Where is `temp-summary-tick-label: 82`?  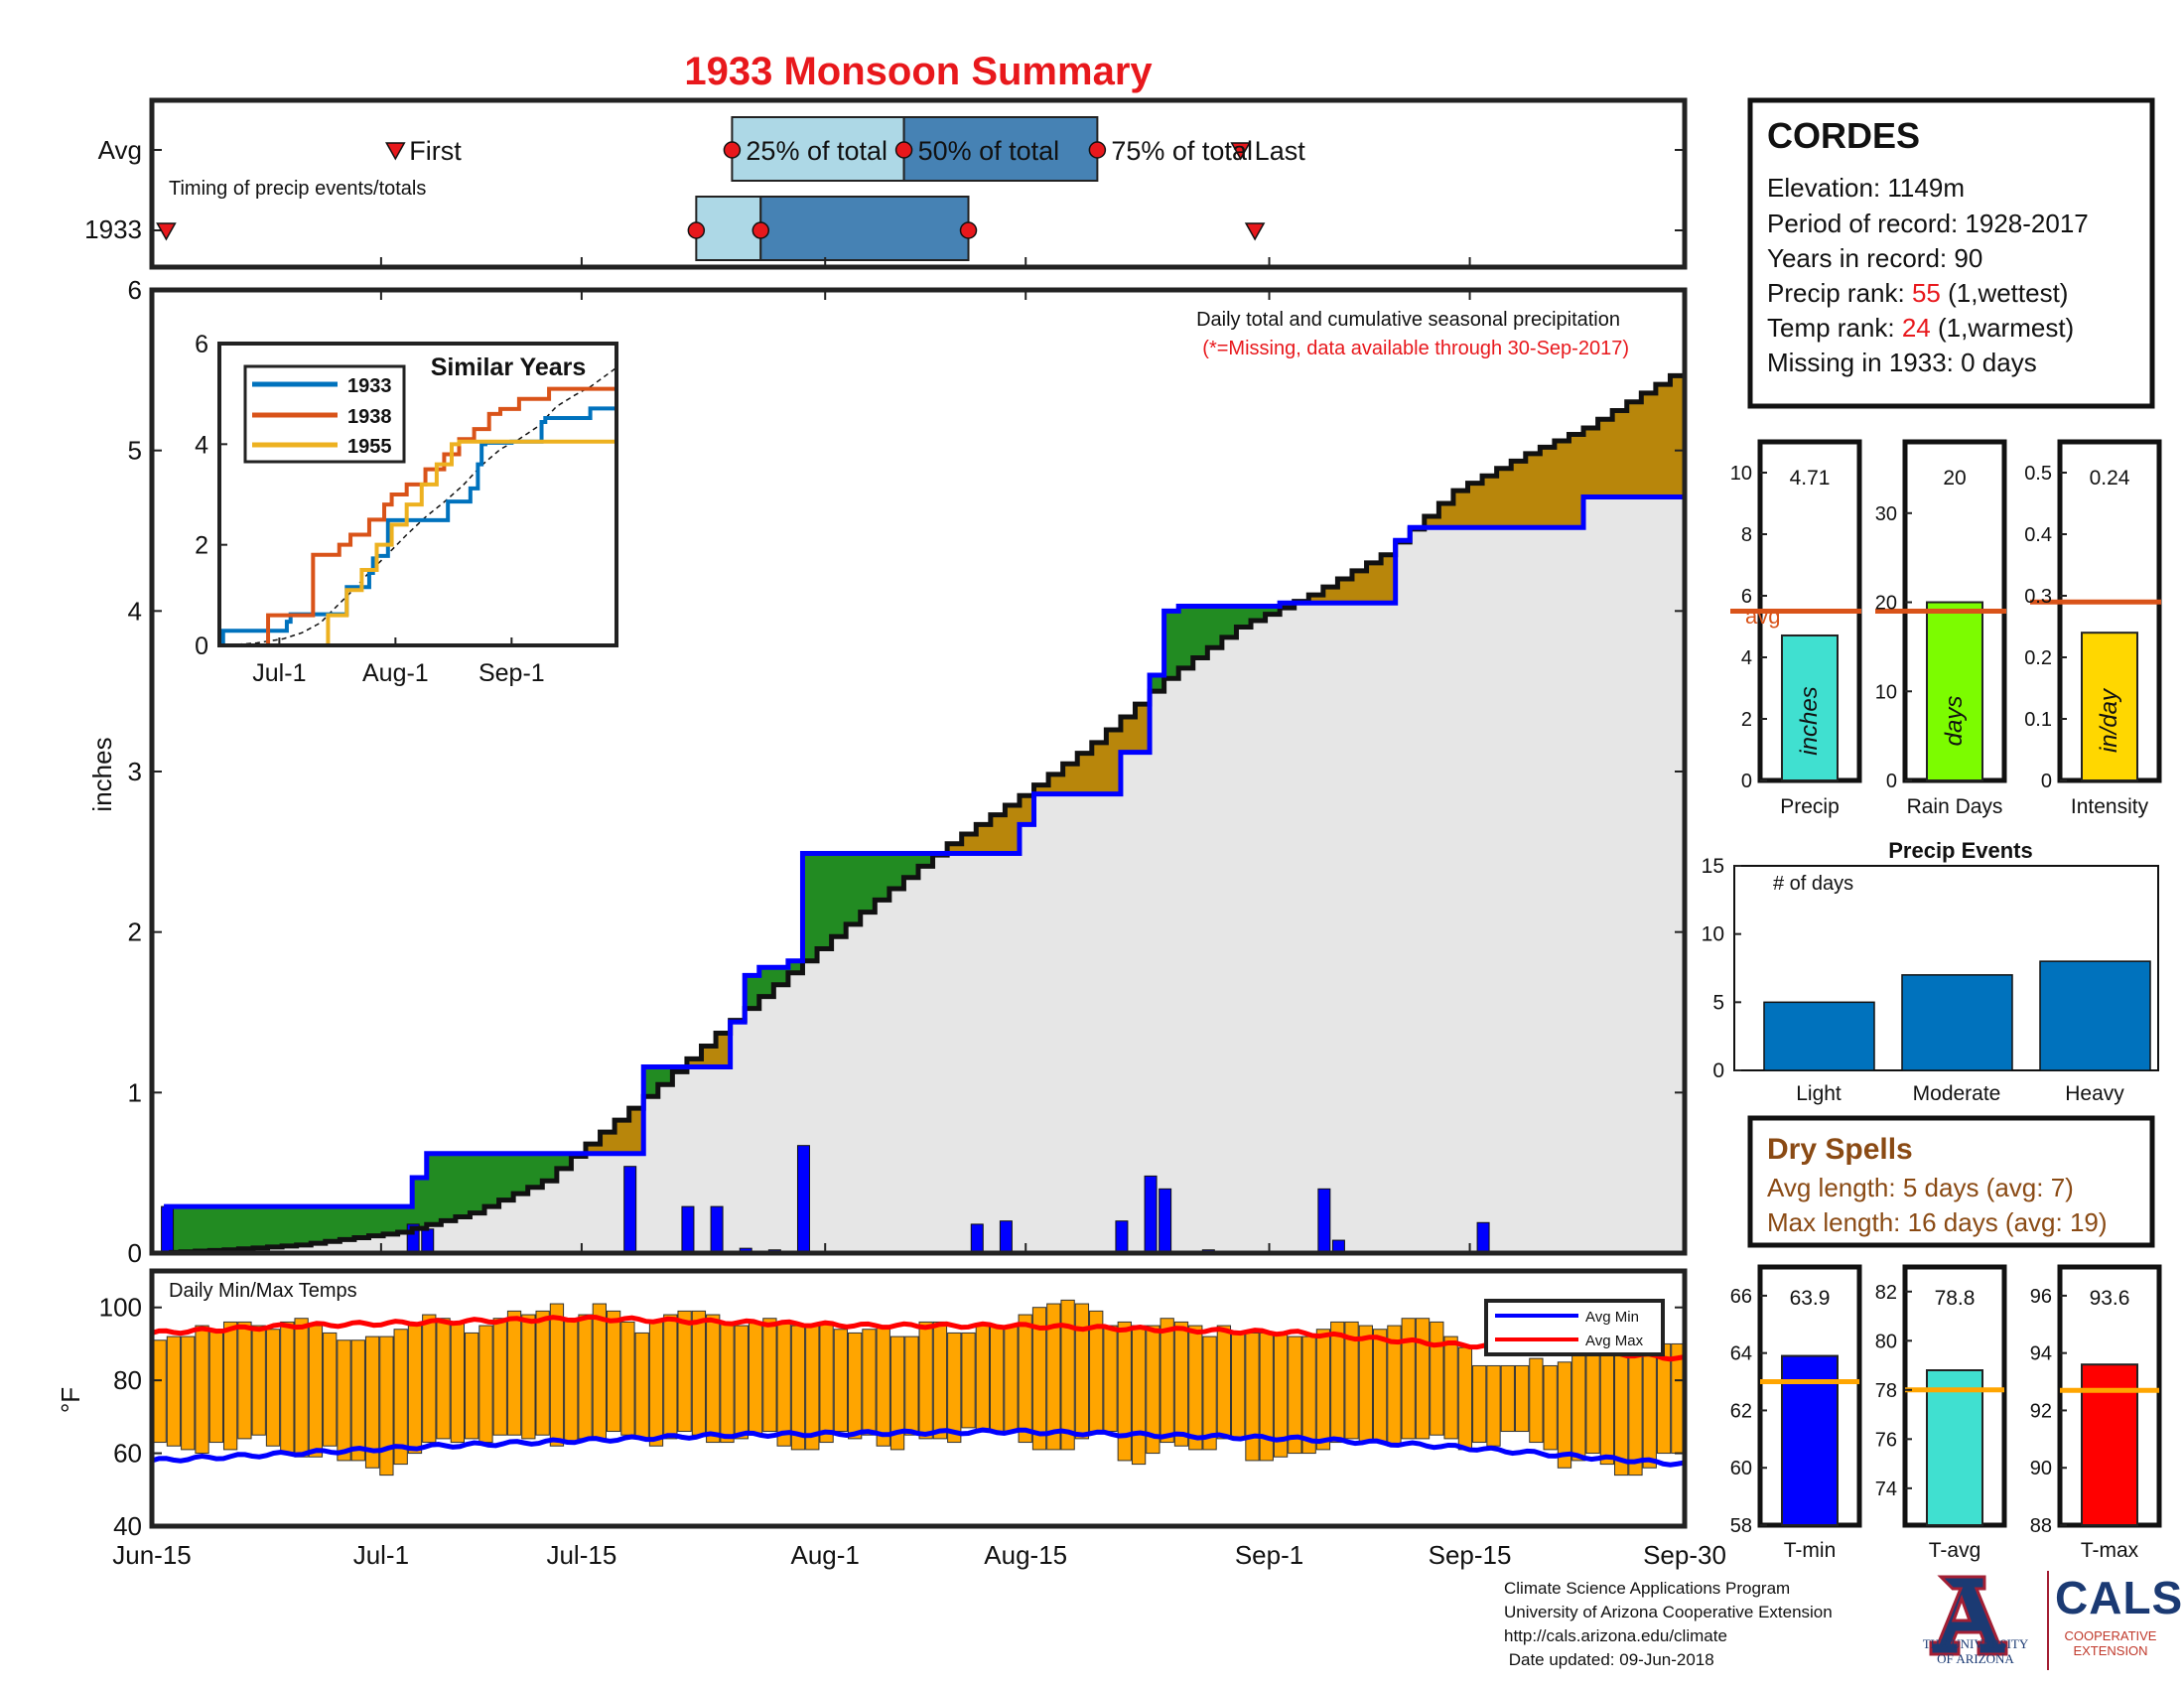
temp-summary-tick-label: 82 is located at coordinates (1886, 1293).